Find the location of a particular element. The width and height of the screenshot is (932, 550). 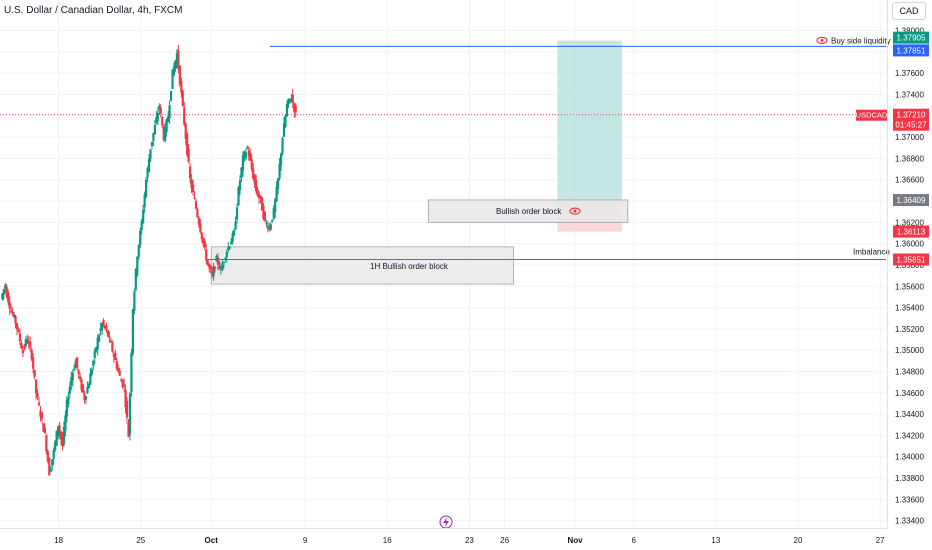

x-tick-label: 26 is located at coordinates (504, 540).